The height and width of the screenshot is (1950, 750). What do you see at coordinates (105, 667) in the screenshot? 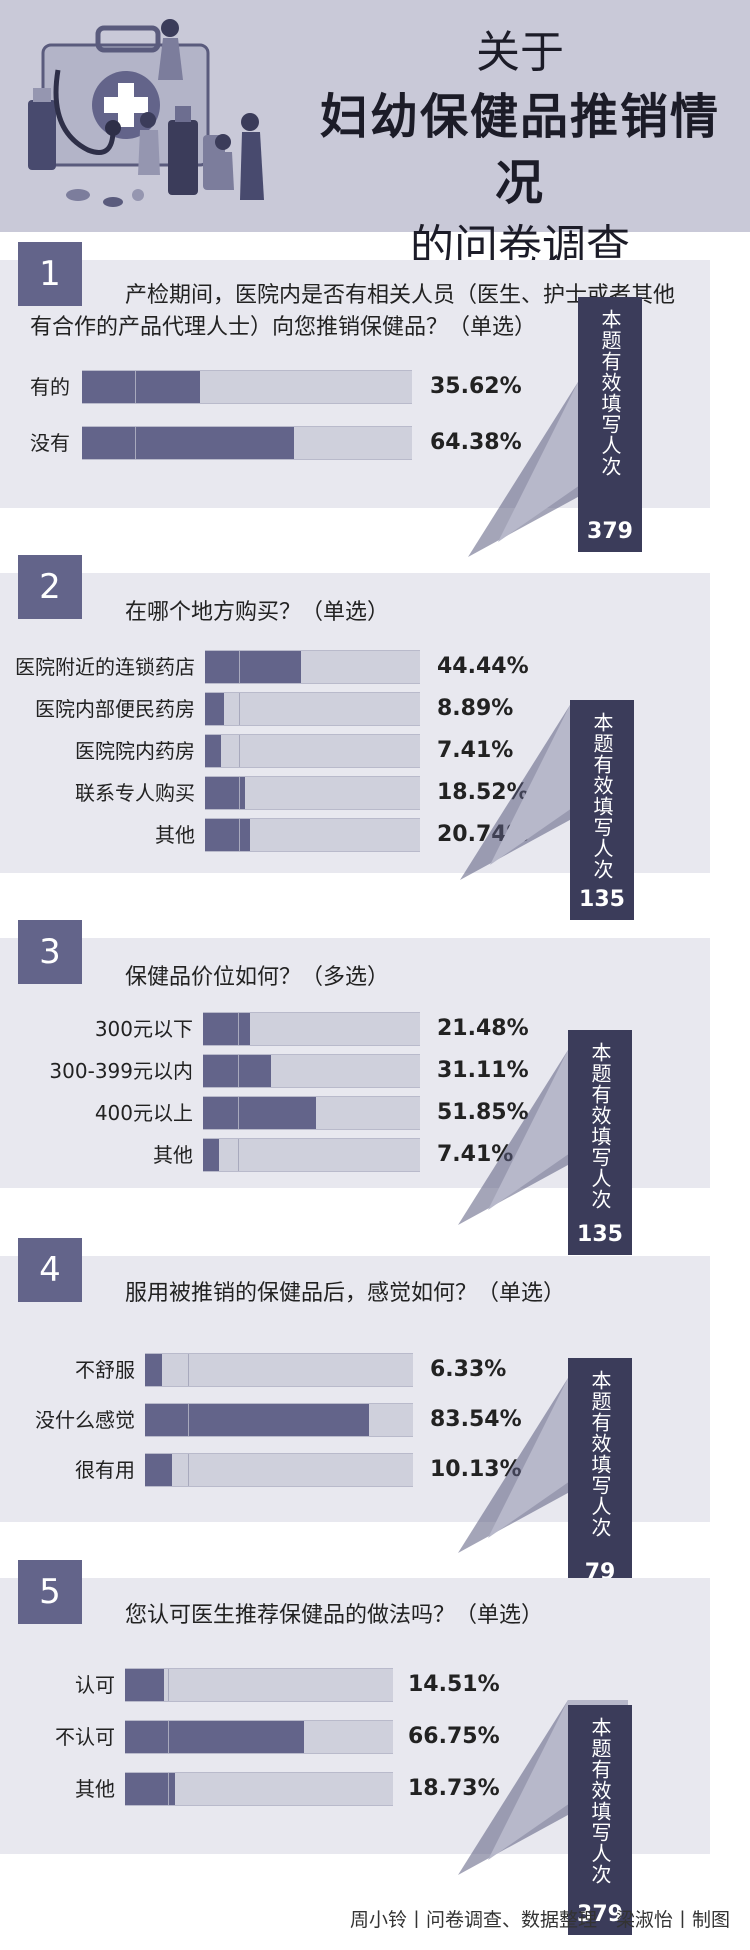
I see `category-label: 医院附近的连锁药店` at bounding box center [105, 667].